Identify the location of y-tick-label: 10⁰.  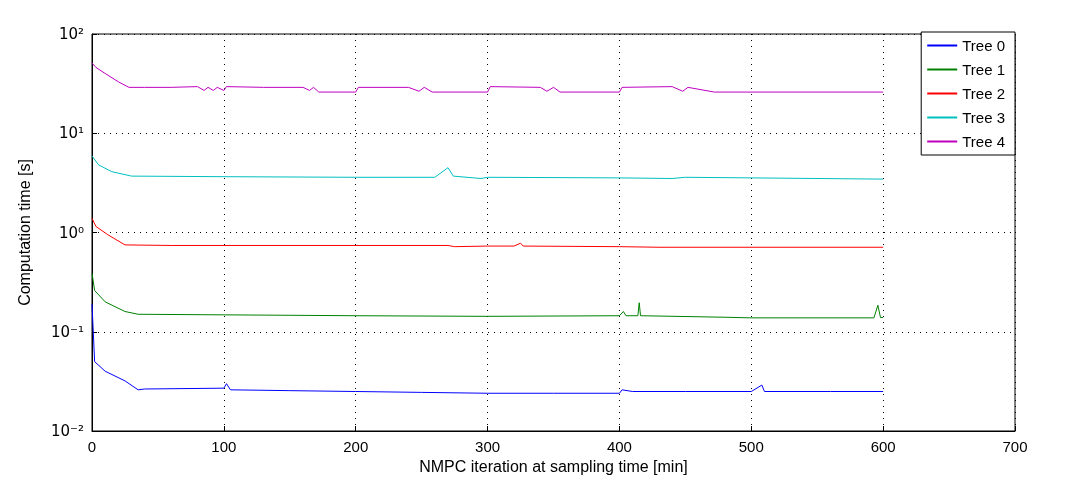
(71, 232).